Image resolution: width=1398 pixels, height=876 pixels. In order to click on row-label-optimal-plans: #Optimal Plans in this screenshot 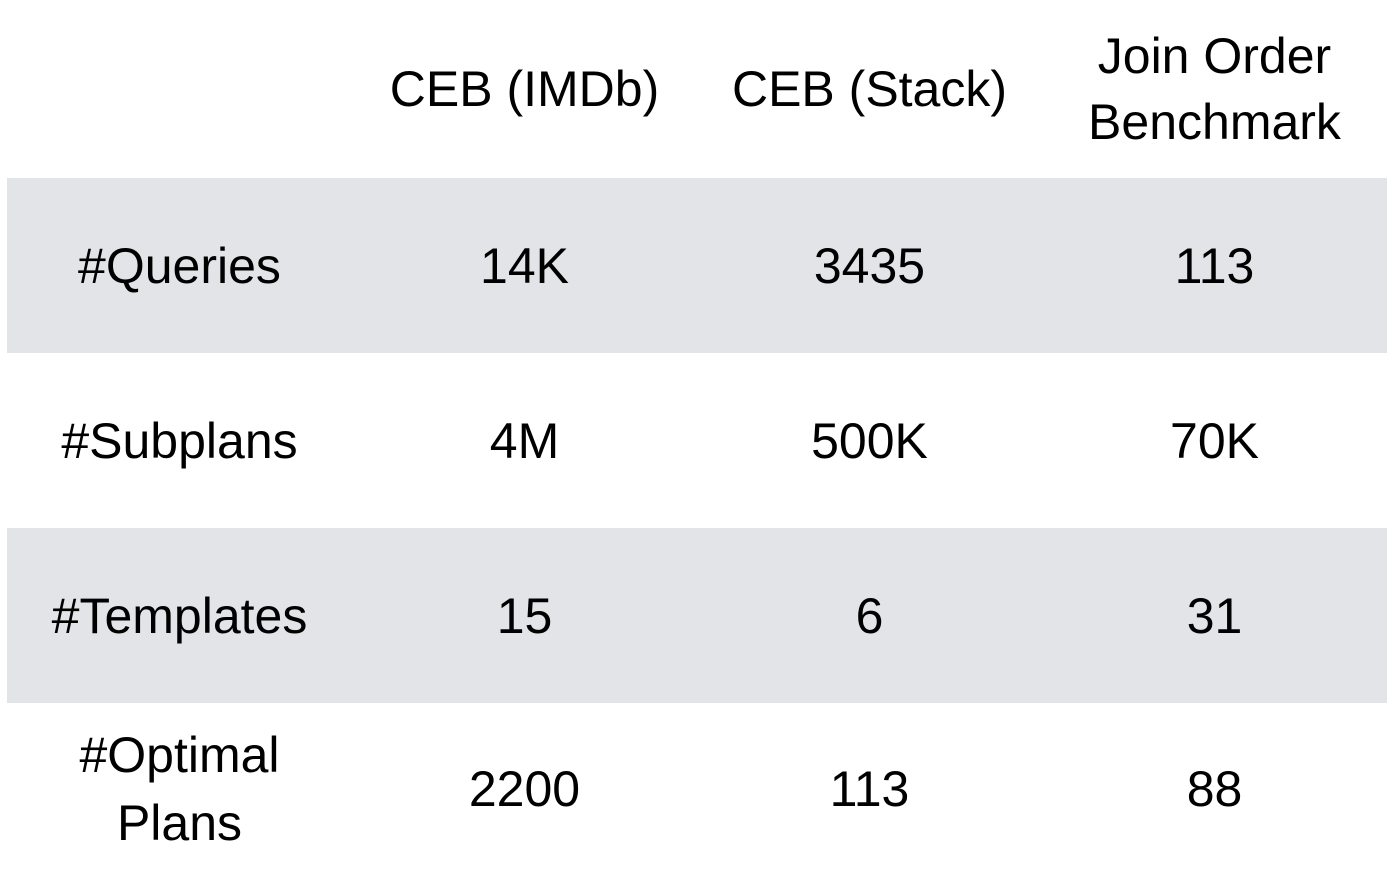, I will do `click(179, 789)`.